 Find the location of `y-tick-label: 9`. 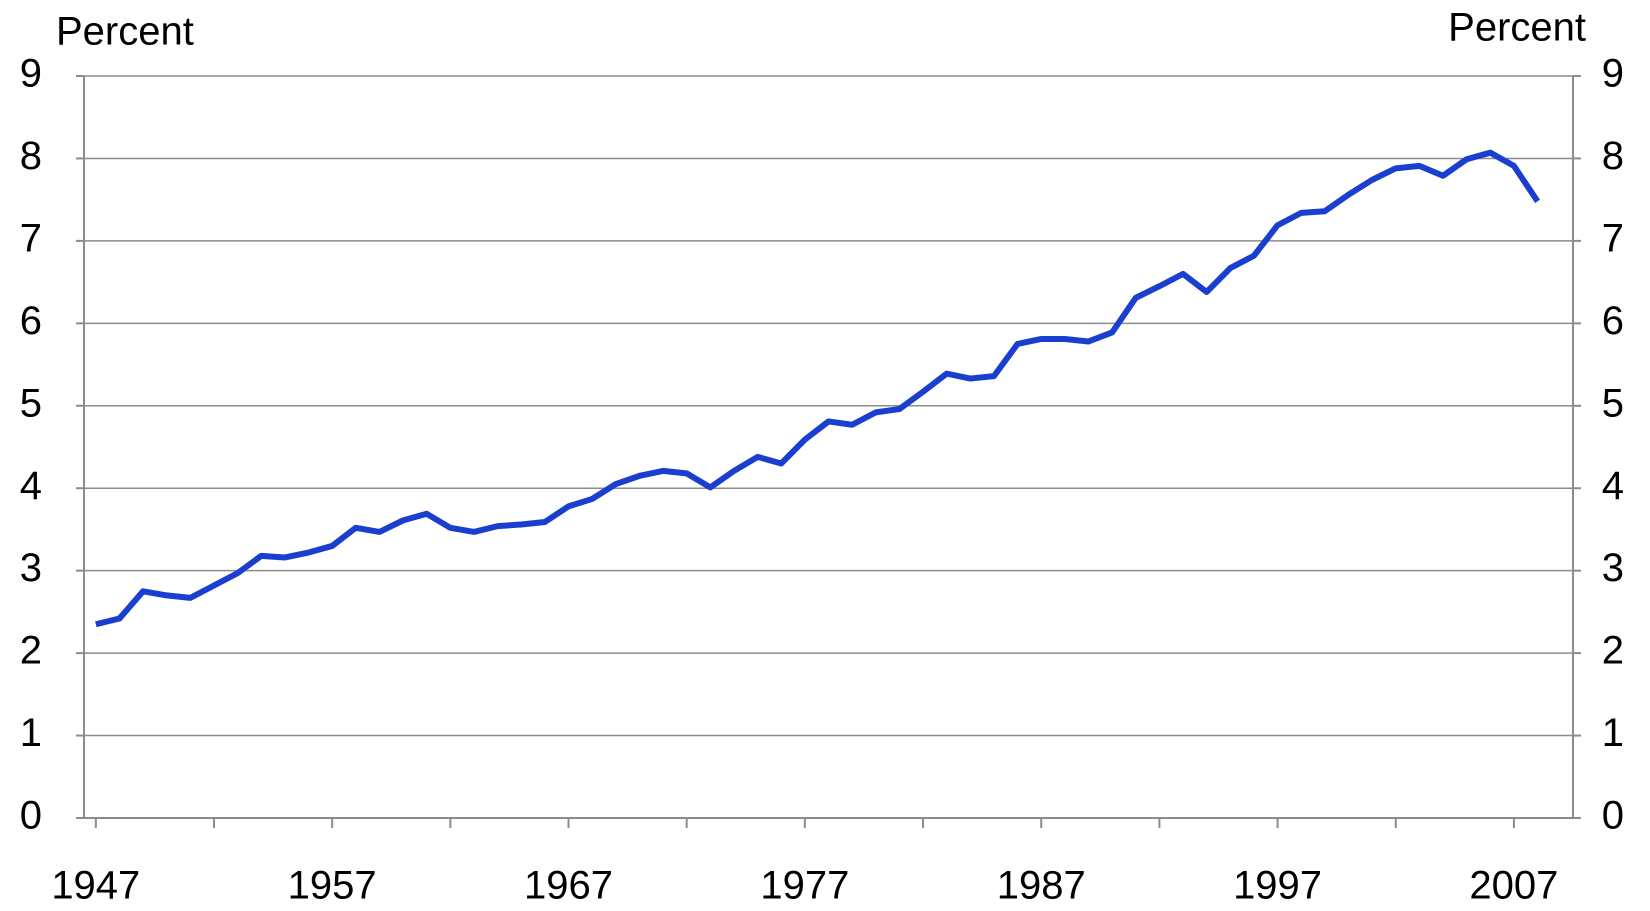

y-tick-label: 9 is located at coordinates (31, 74).